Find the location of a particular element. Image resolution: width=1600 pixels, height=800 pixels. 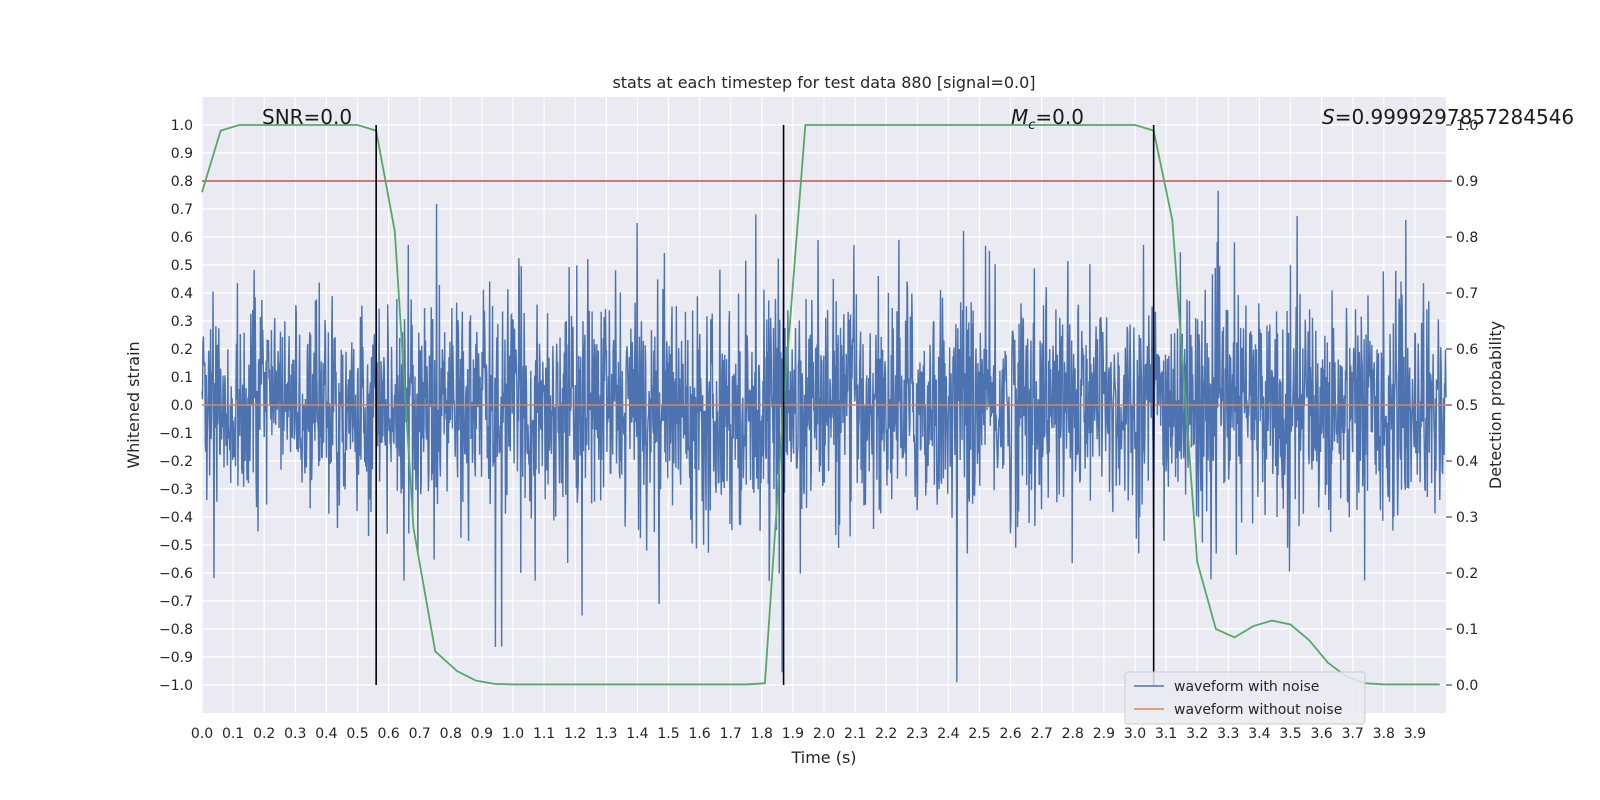

y2-tick-label: 0.4 is located at coordinates (1467, 462).